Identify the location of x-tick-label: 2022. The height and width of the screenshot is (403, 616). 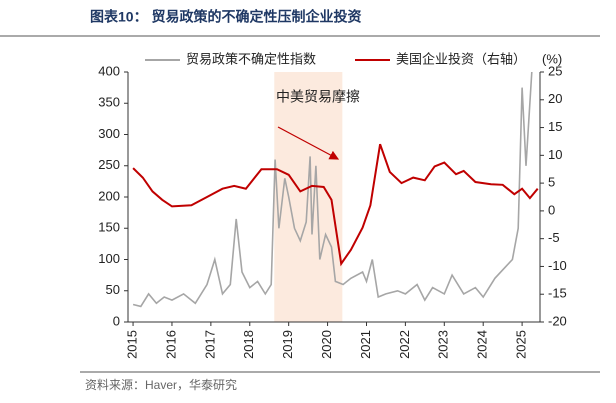
(404, 344).